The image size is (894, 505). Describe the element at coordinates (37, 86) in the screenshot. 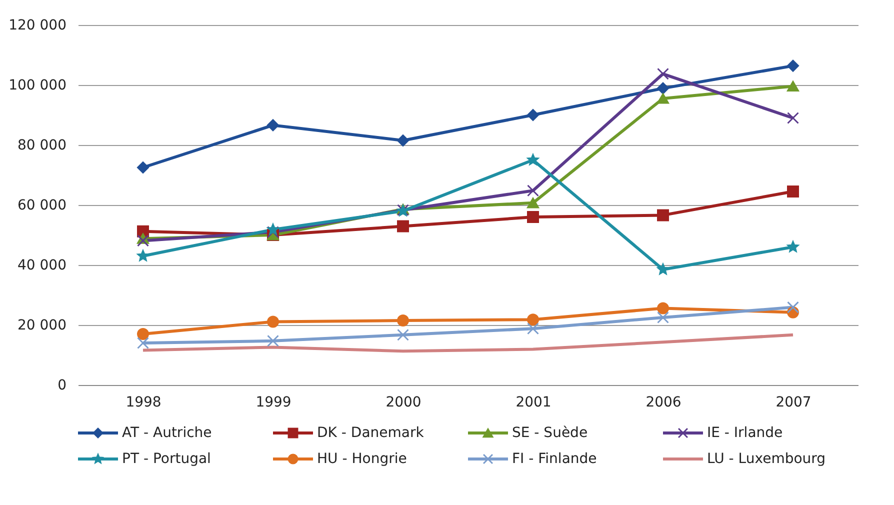

I see `y-tick-label: 100 000` at that location.